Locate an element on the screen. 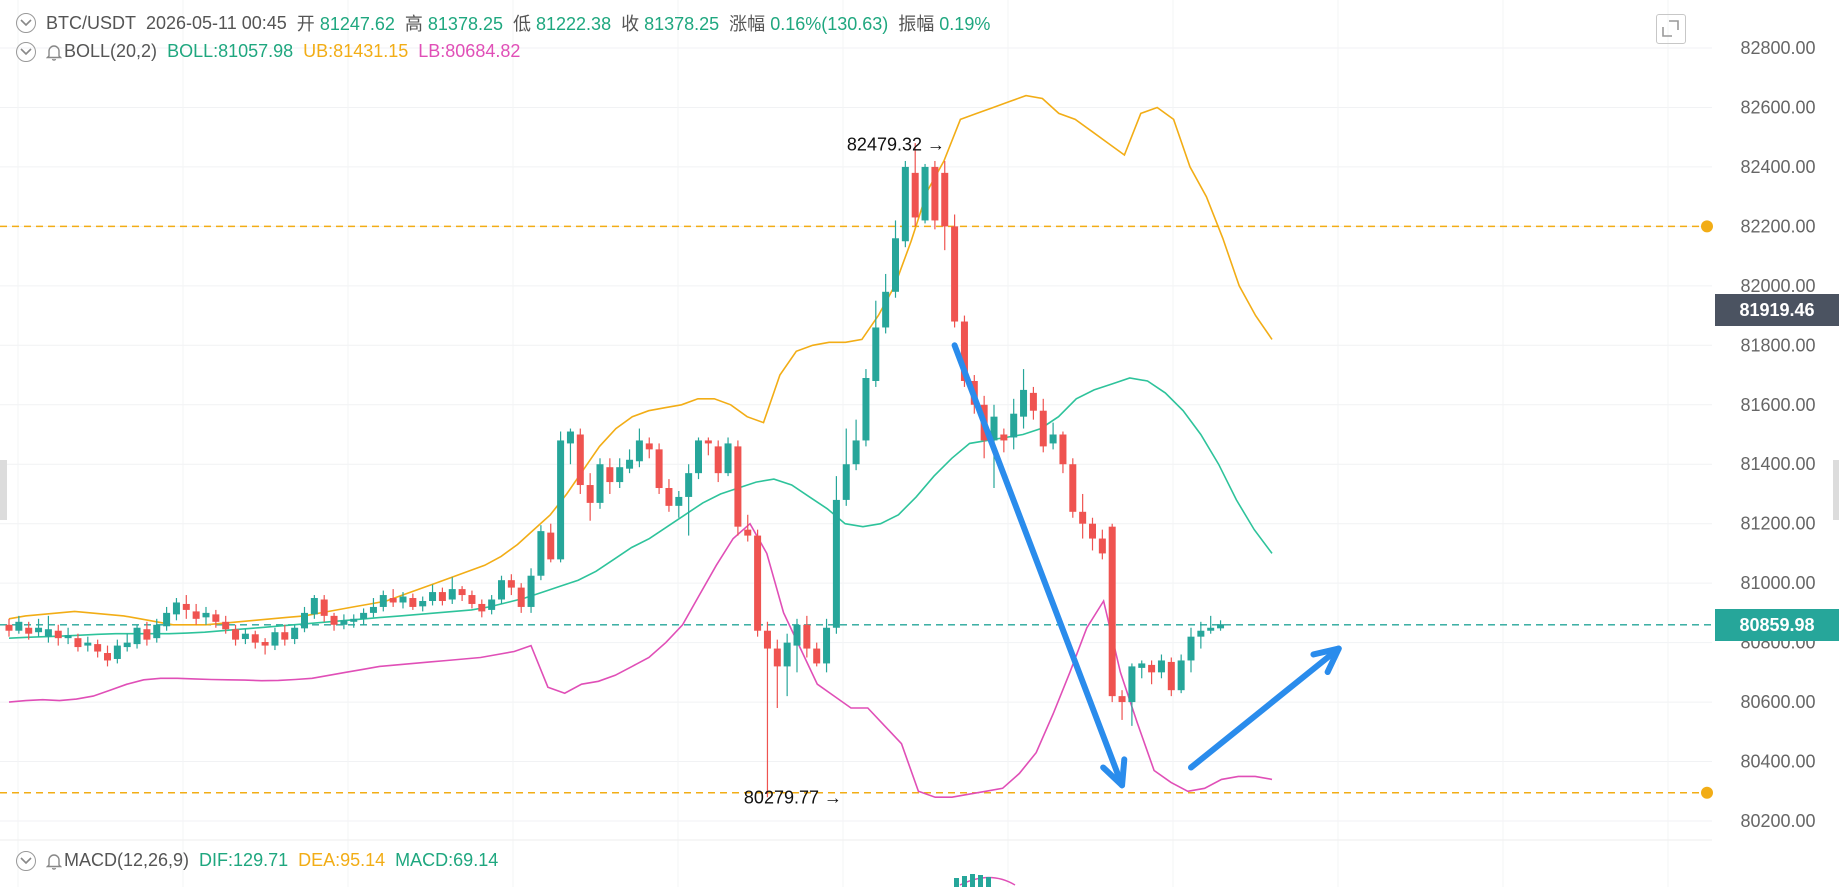 This screenshot has width=1839, height=887. alert-bell-icon is located at coordinates (1707, 792).